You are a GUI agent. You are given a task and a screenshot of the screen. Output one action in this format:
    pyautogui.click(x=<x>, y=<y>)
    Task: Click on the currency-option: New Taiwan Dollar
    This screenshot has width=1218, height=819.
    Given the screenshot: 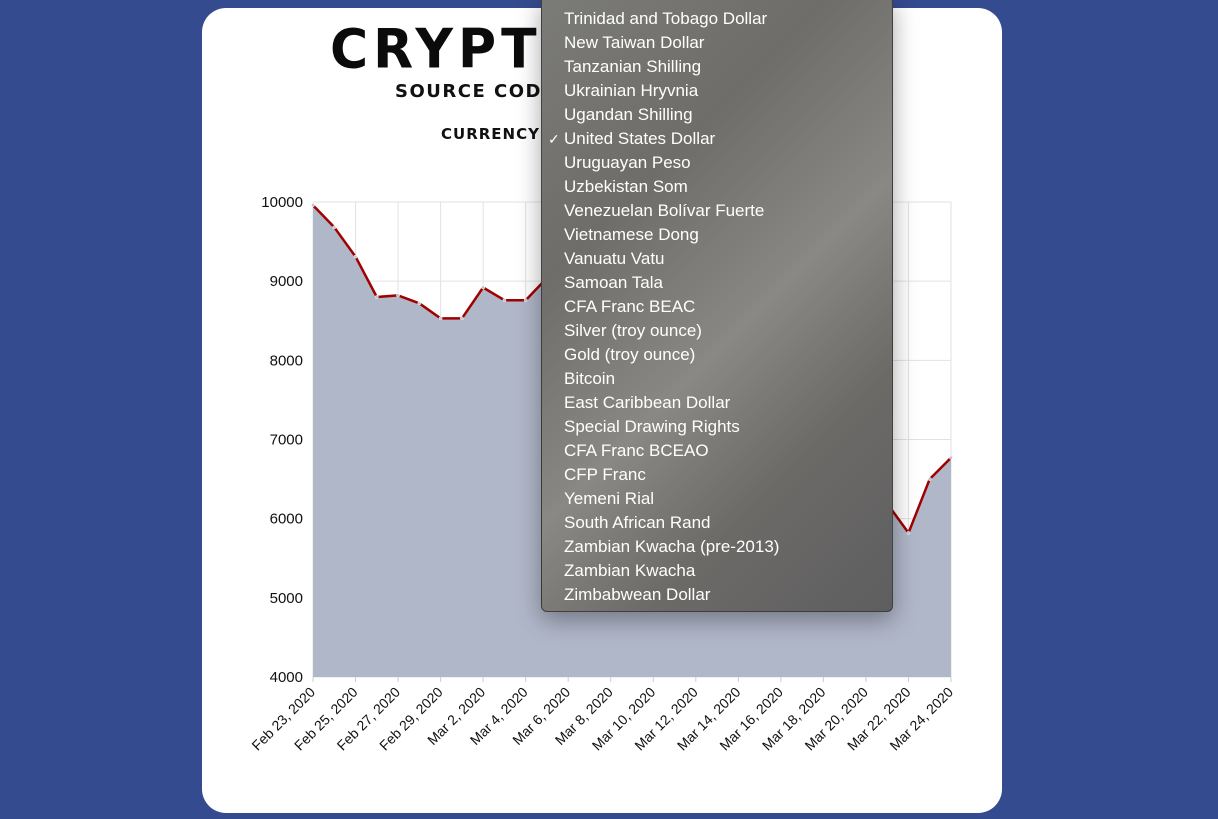 What is the action you would take?
    pyautogui.click(x=717, y=43)
    